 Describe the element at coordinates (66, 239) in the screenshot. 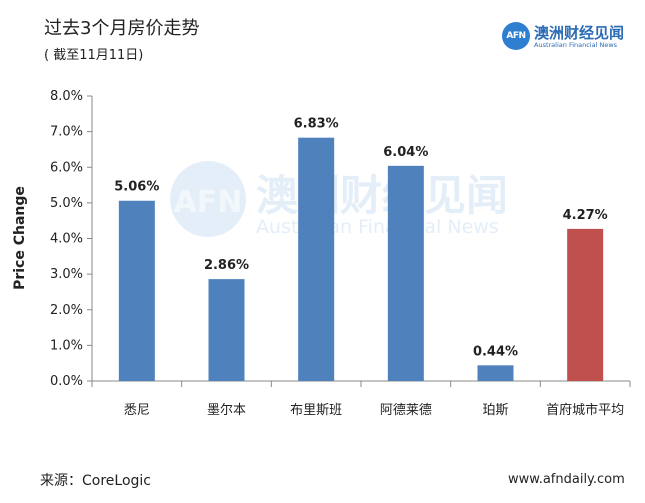

I see `y-tick-label: 4.0%` at that location.